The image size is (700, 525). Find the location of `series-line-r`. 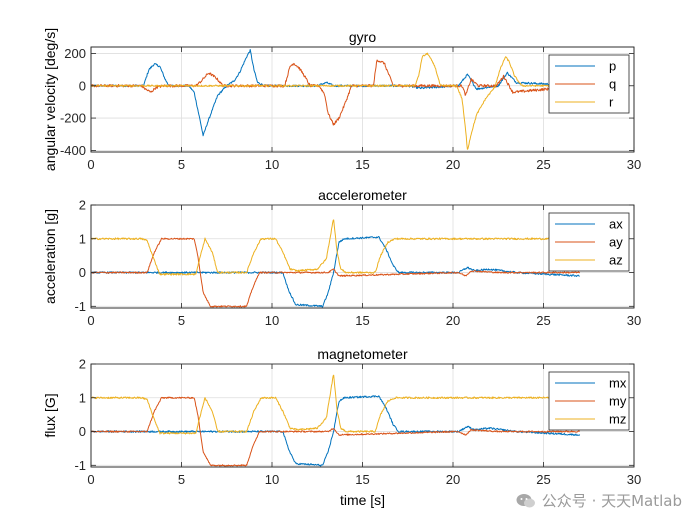

series-line-r is located at coordinates (337, 101).